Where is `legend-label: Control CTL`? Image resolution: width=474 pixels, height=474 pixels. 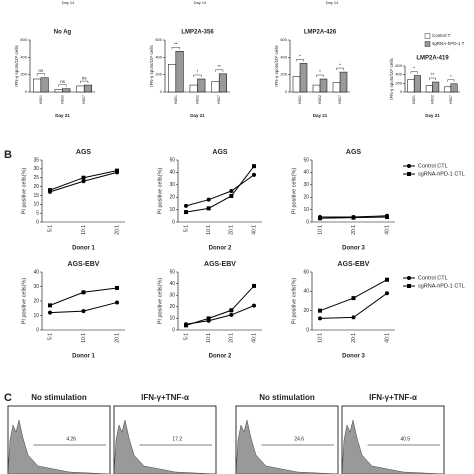 legend-label: Control CTL is located at coordinates (433, 166).